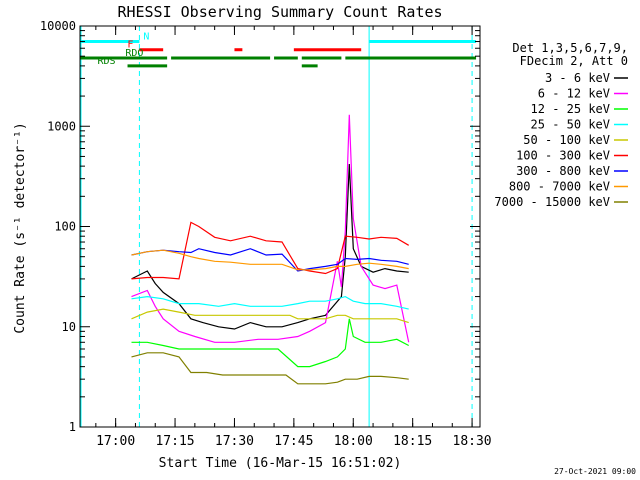 Image resolution: width=640 pixels, height=480 pixels. What do you see at coordinates (20, 227) in the screenshot?
I see `y-axis-label: Count Rate (s⁻¹ detector⁻¹)` at bounding box center [20, 227].